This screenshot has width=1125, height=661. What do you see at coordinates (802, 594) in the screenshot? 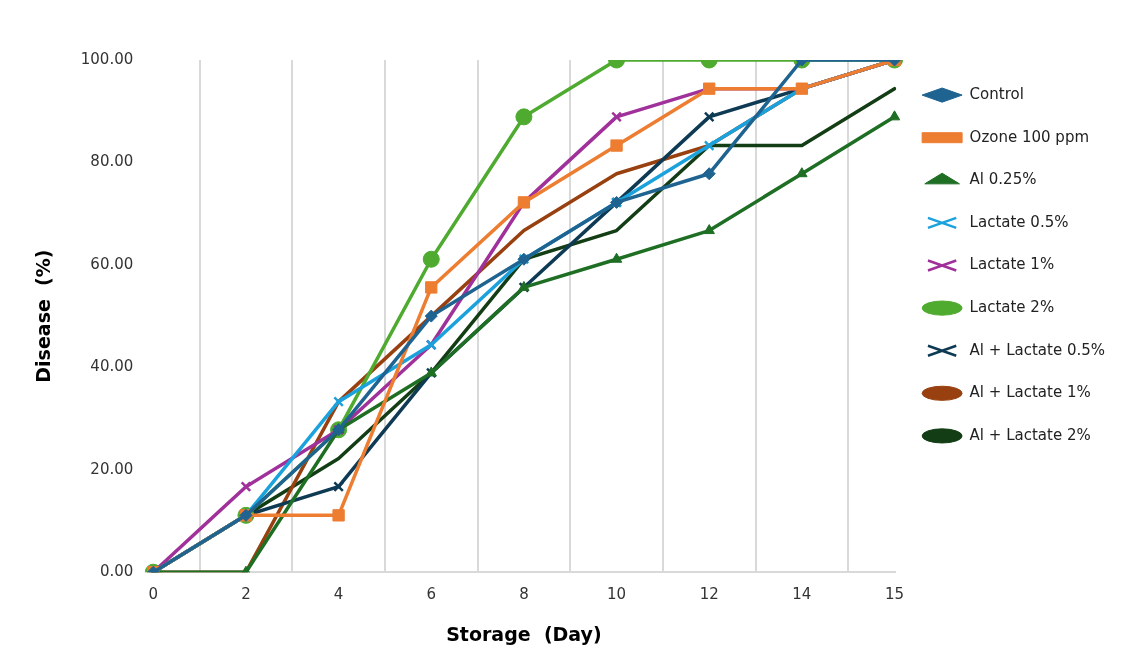
I see `x-tick-label: 14` at bounding box center [802, 594].